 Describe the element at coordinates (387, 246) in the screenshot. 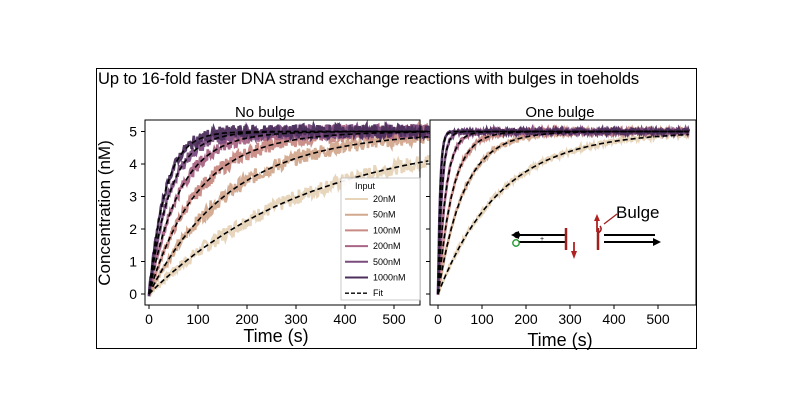

I see `legend-label-200nM: 200nM` at that location.